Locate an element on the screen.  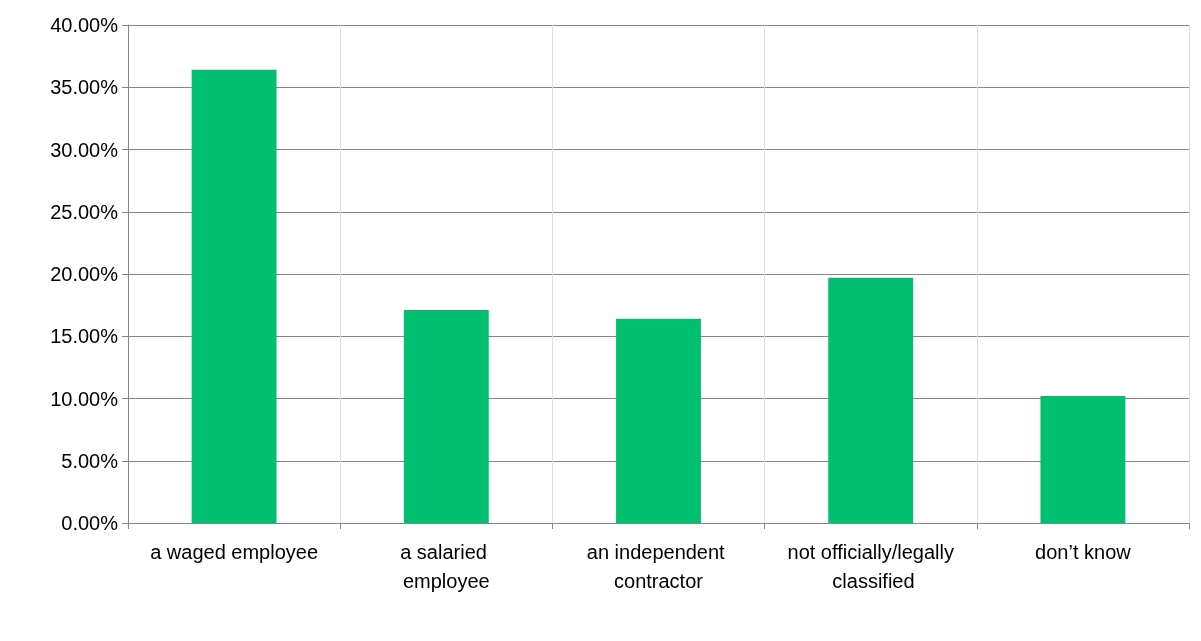
y-tick-label: 20.00% is located at coordinates (84, 274).